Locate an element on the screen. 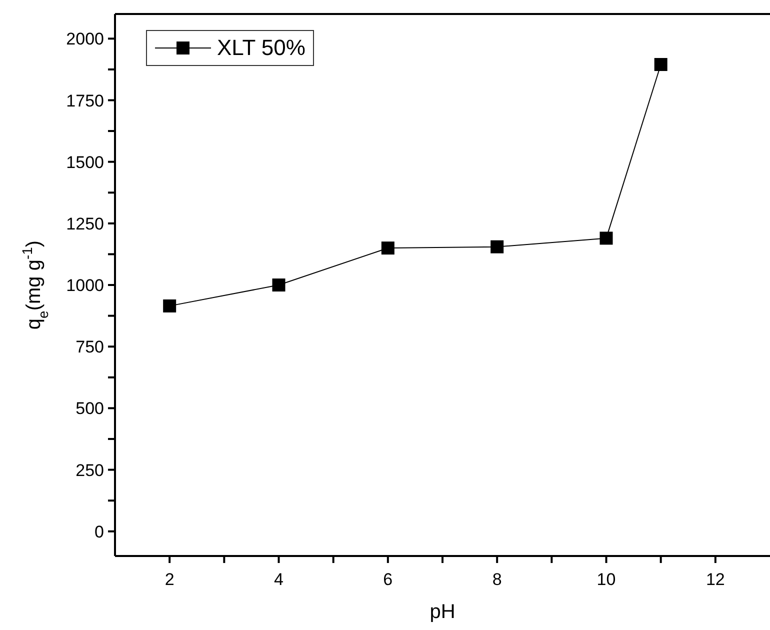  x-tick-label: 2 is located at coordinates (169, 580).